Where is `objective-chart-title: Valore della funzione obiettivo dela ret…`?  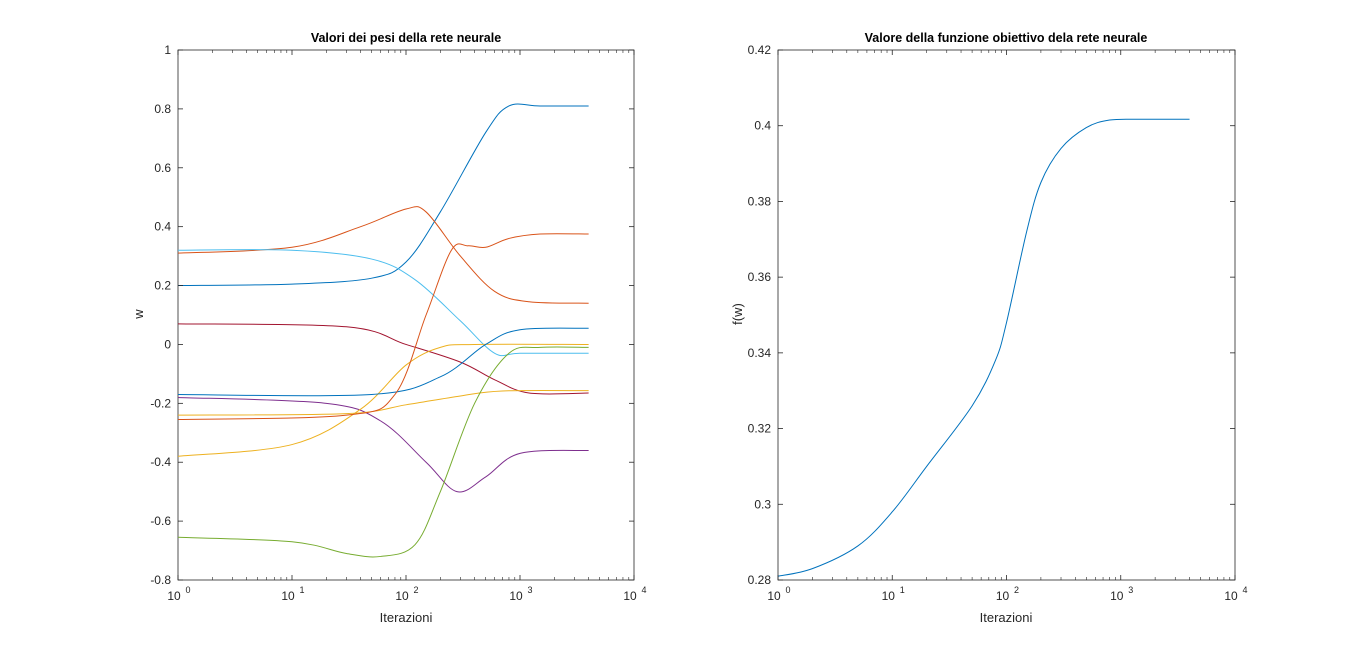 objective-chart-title: Valore della funzione obiettivo dela ret… is located at coordinates (1006, 38).